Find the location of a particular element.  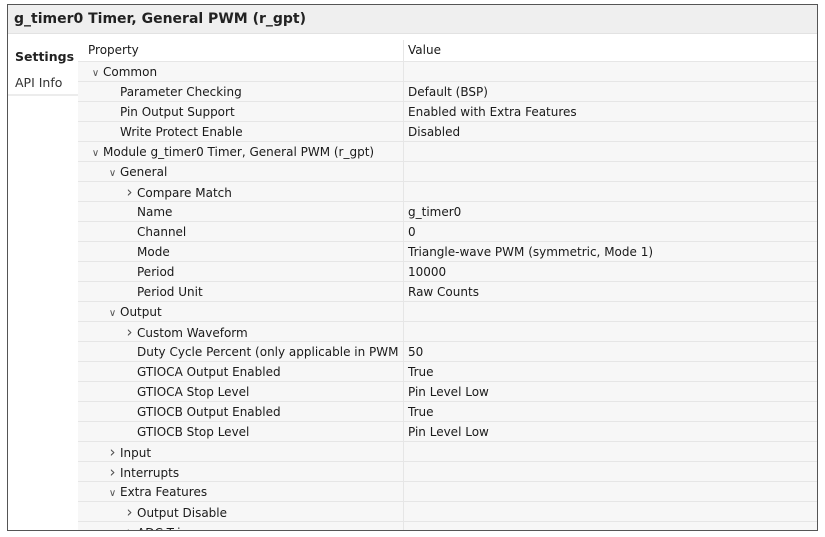

table-row: GTIOCA Output Enabled True is located at coordinates (447, 371).